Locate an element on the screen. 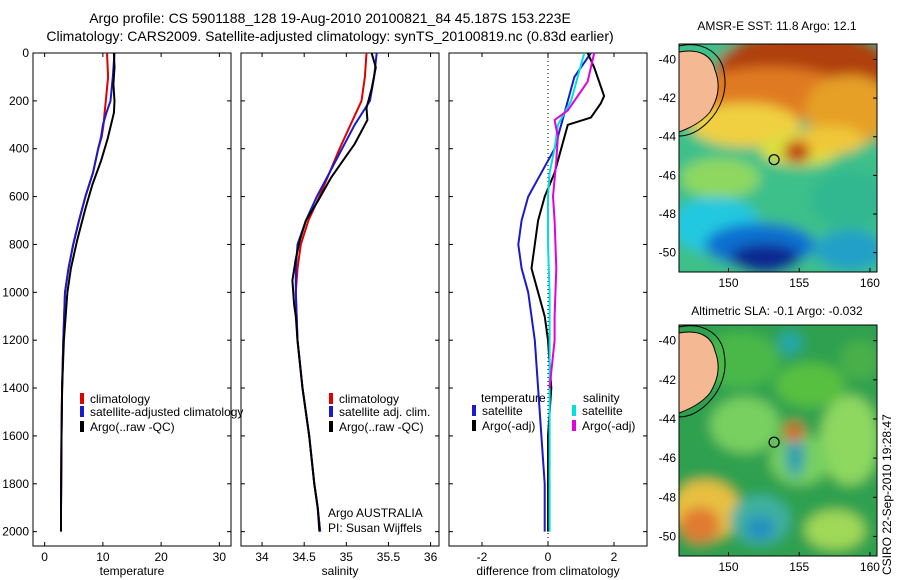 The image size is (900, 580). footer-stamp: CSIRO 22-Sep-2010 19:28:47 is located at coordinates (887, 494).